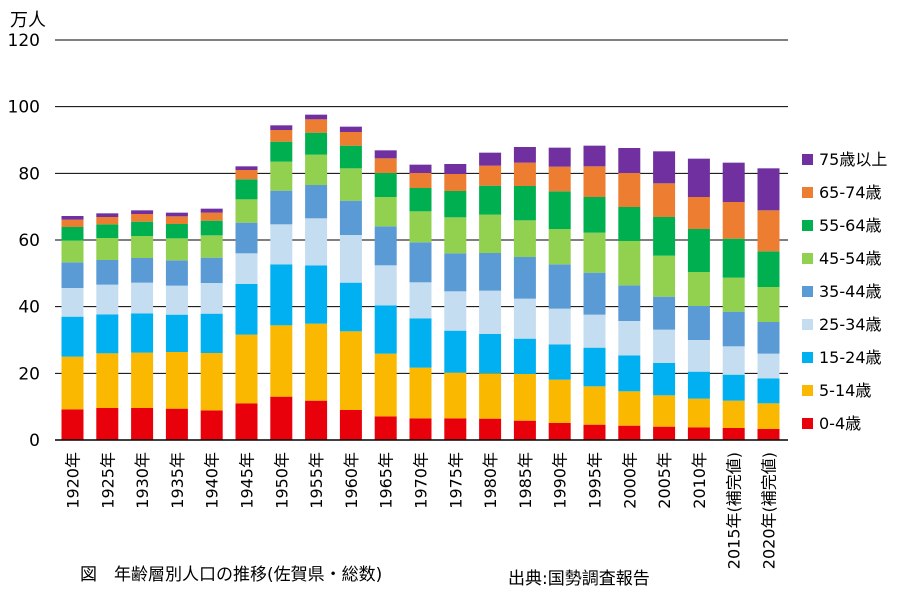 The height and width of the screenshot is (601, 907). I want to click on x-tick-label: 1930年, so click(142, 480).